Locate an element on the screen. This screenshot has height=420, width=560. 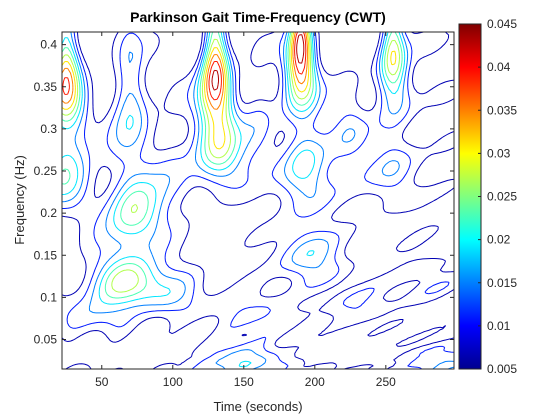
colorbar-tick-label: 0.04 is located at coordinates (499, 67).